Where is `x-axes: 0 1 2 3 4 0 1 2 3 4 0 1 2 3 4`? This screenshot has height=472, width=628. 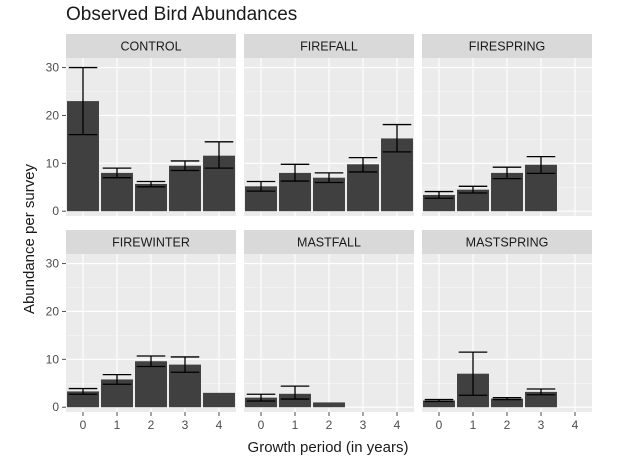 x-axes: 0 1 2 3 4 0 1 2 3 4 0 1 2 3 4 is located at coordinates (329, 422).